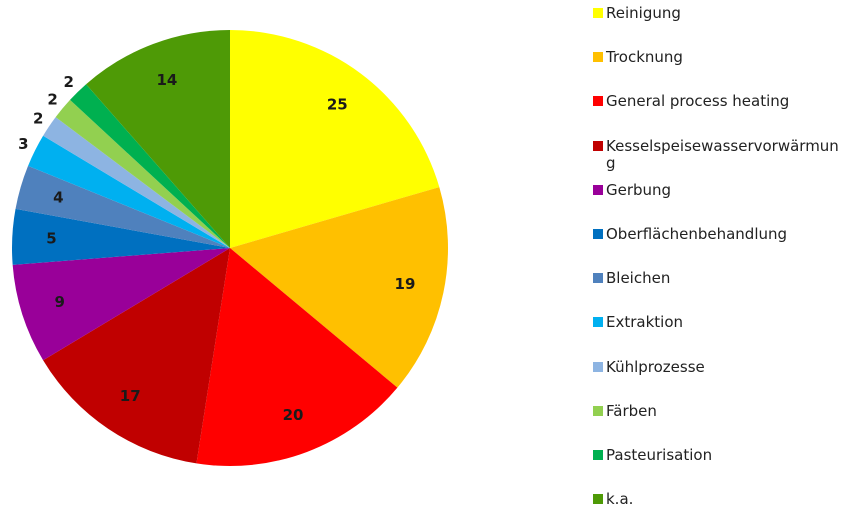 This screenshot has height=512, width=854. What do you see at coordinates (698, 101) in the screenshot?
I see `legend-label: General process heating` at bounding box center [698, 101].